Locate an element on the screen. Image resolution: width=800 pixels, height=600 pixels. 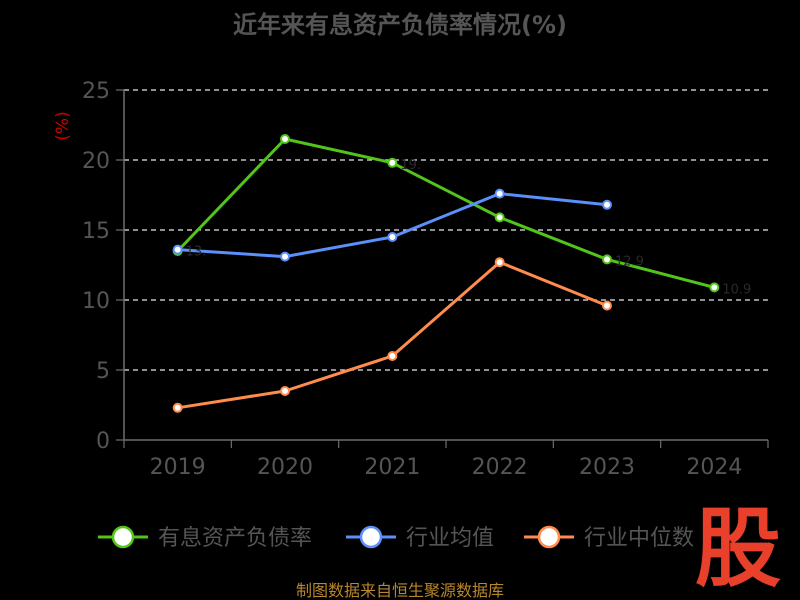
x-tick-label: 2022 is located at coordinates (500, 467).